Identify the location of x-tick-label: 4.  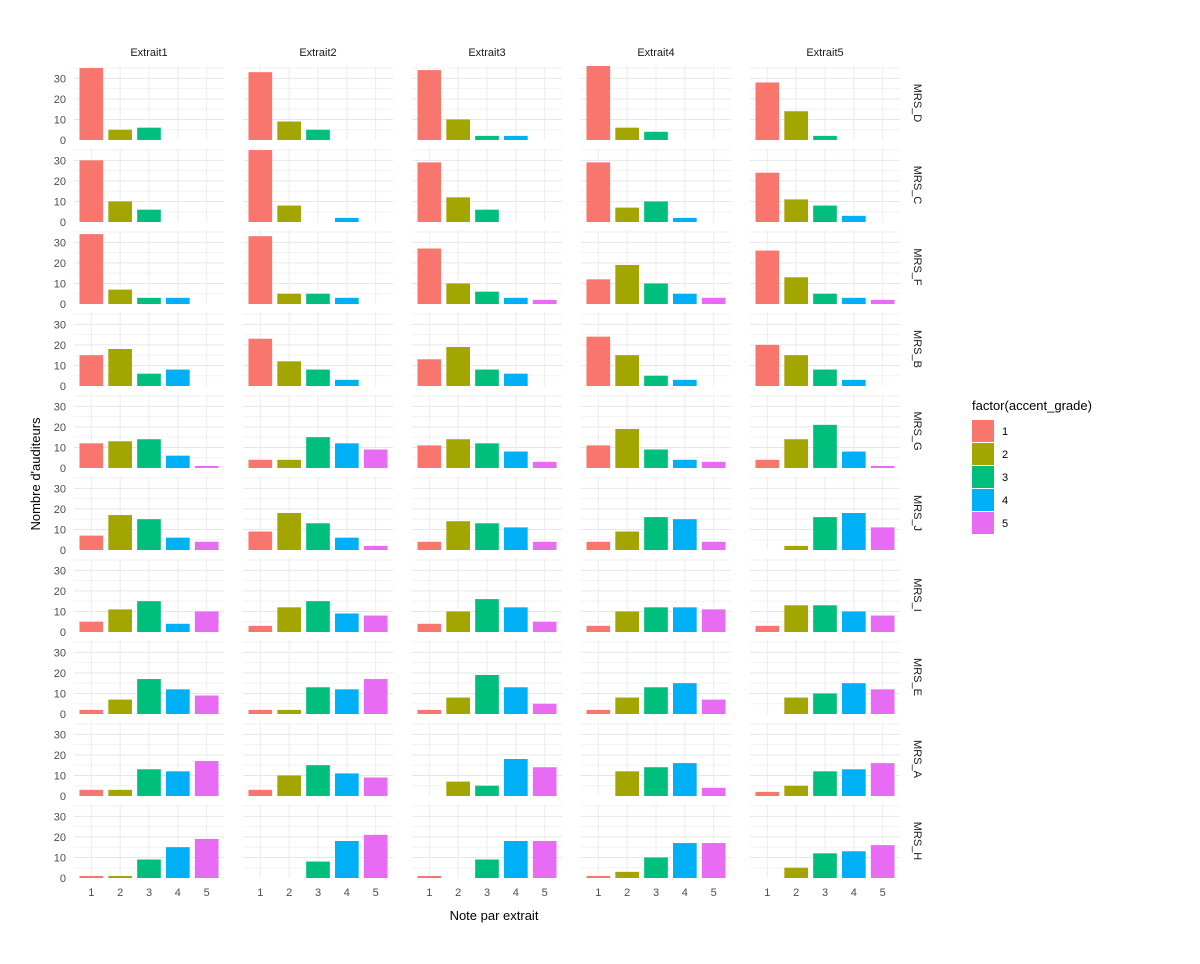
(685, 893).